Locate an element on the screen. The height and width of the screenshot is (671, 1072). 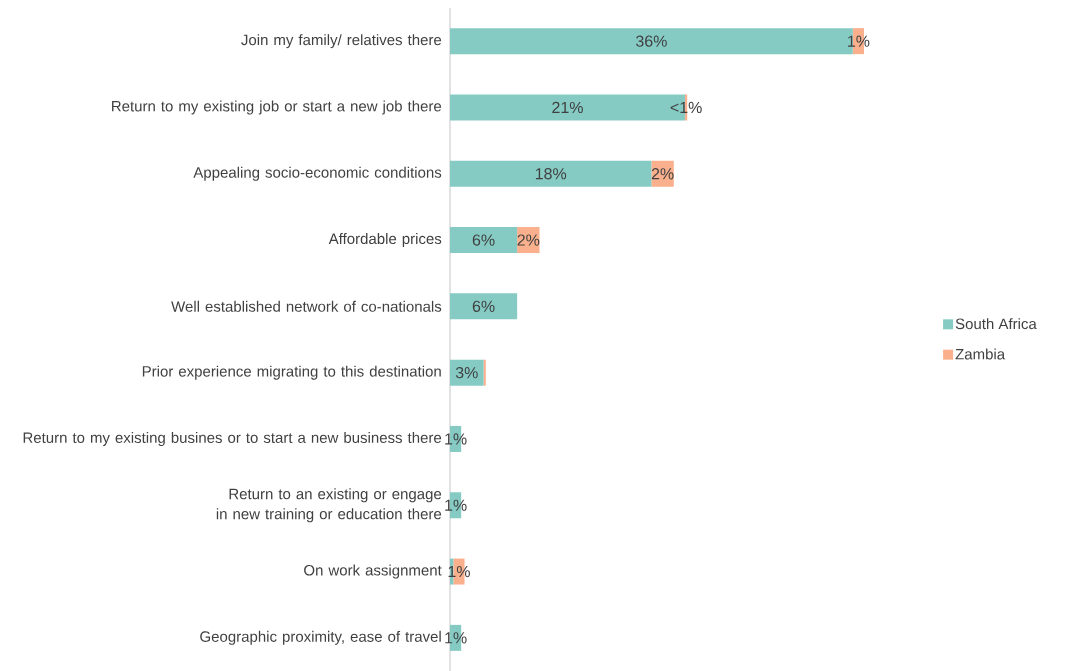
data-label: 3% is located at coordinates (466, 372).